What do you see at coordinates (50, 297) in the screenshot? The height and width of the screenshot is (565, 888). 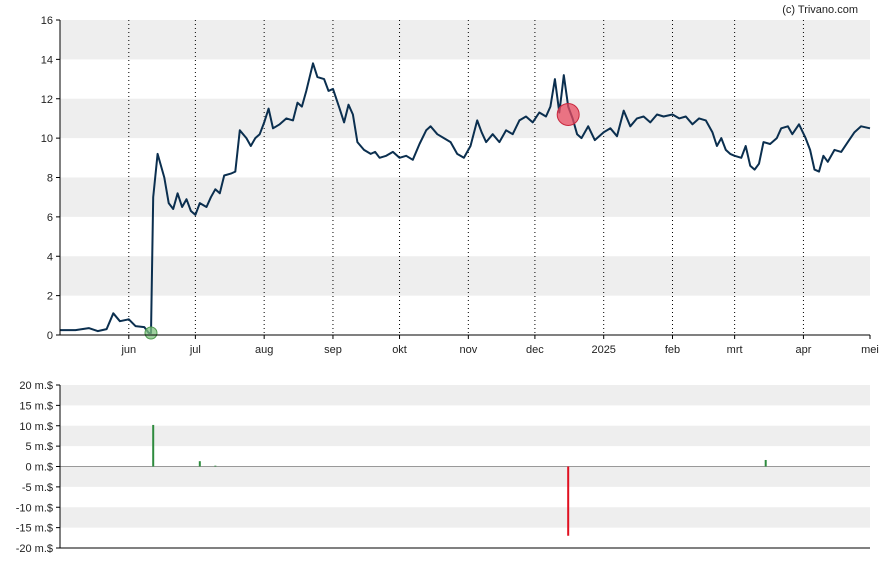 I see `price-y-tick-label: 2` at bounding box center [50, 297].